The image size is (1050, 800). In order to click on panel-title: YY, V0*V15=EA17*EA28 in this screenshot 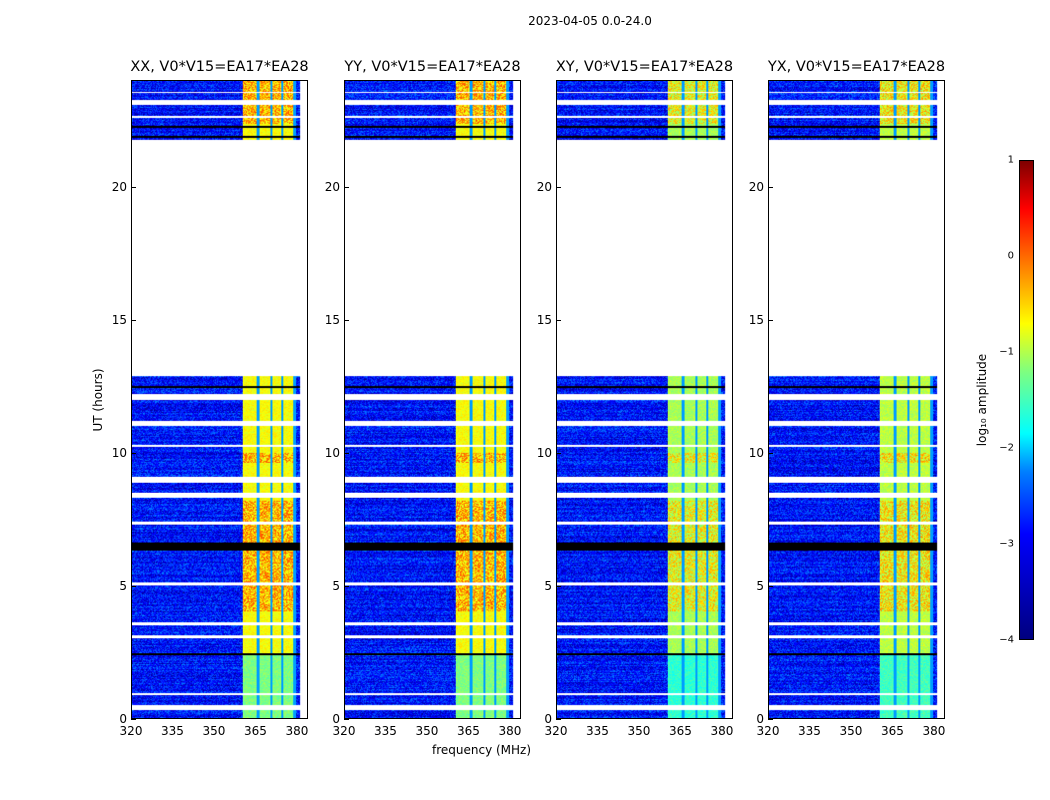, I will do `click(432, 67)`.